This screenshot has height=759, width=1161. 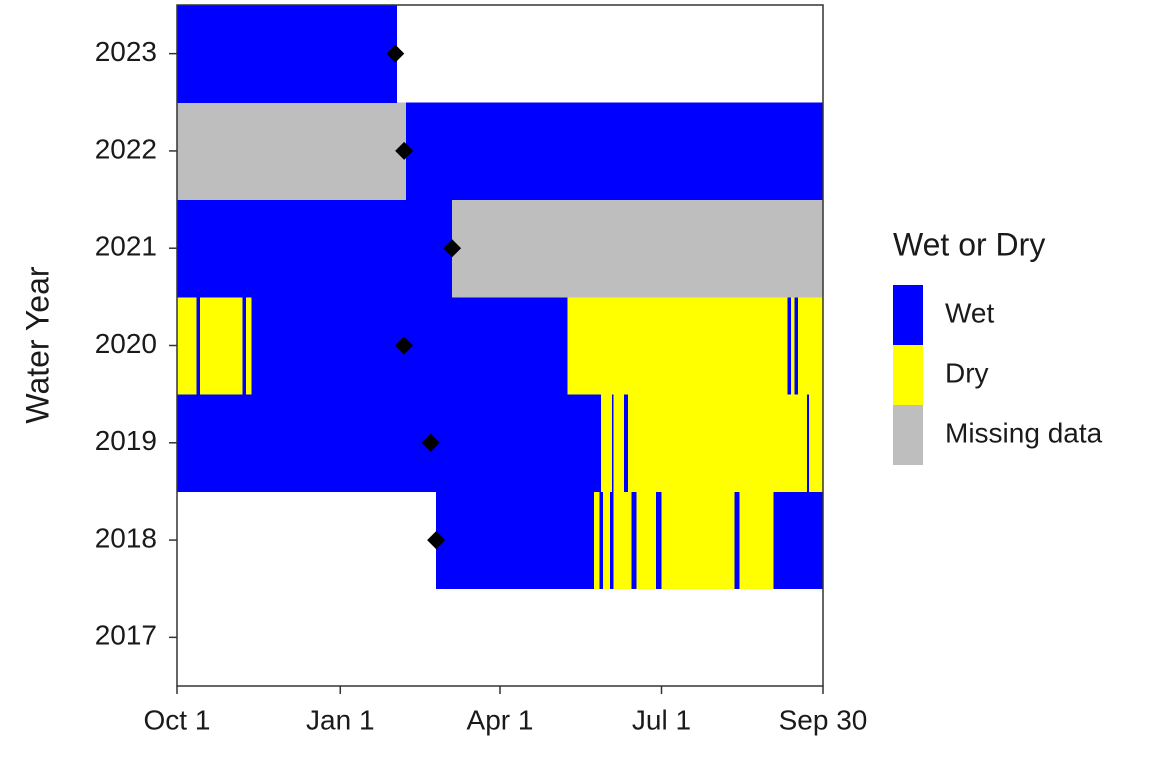 What do you see at coordinates (126, 343) in the screenshot?
I see `y-tick-label: 2020` at bounding box center [126, 343].